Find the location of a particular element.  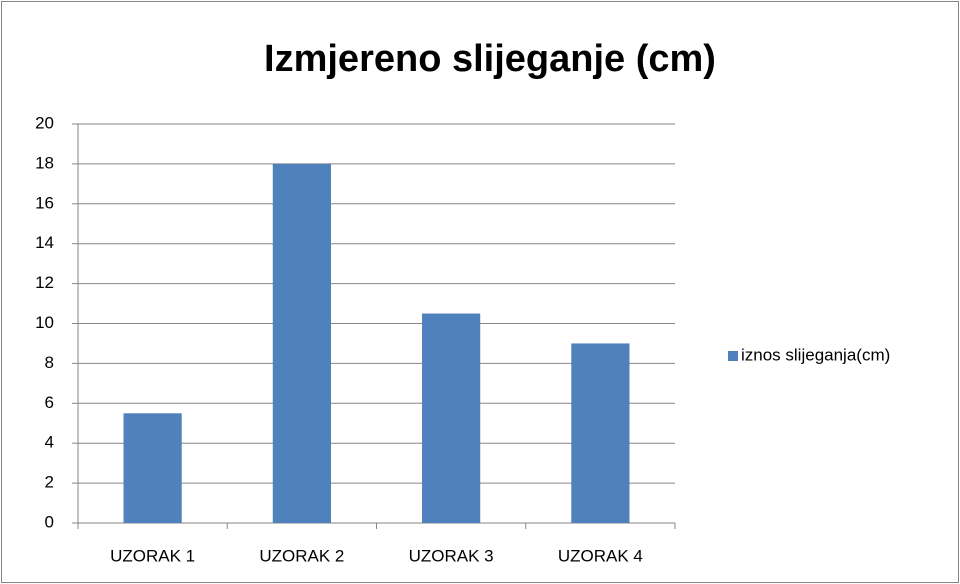

y-tick-label: 10 is located at coordinates (44, 322).